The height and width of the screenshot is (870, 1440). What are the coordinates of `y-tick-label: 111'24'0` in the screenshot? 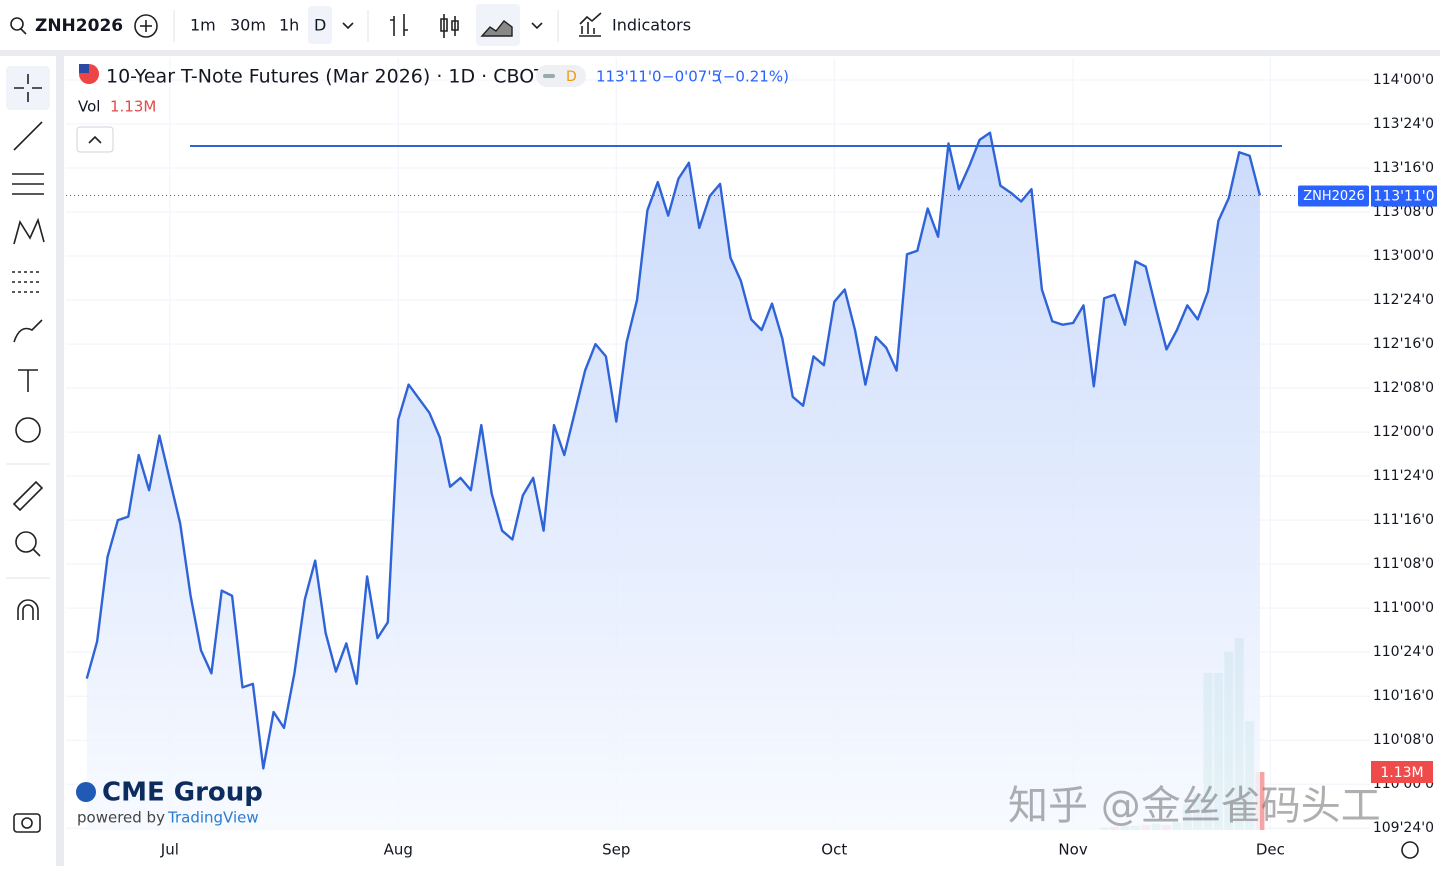 It's located at (1403, 476).